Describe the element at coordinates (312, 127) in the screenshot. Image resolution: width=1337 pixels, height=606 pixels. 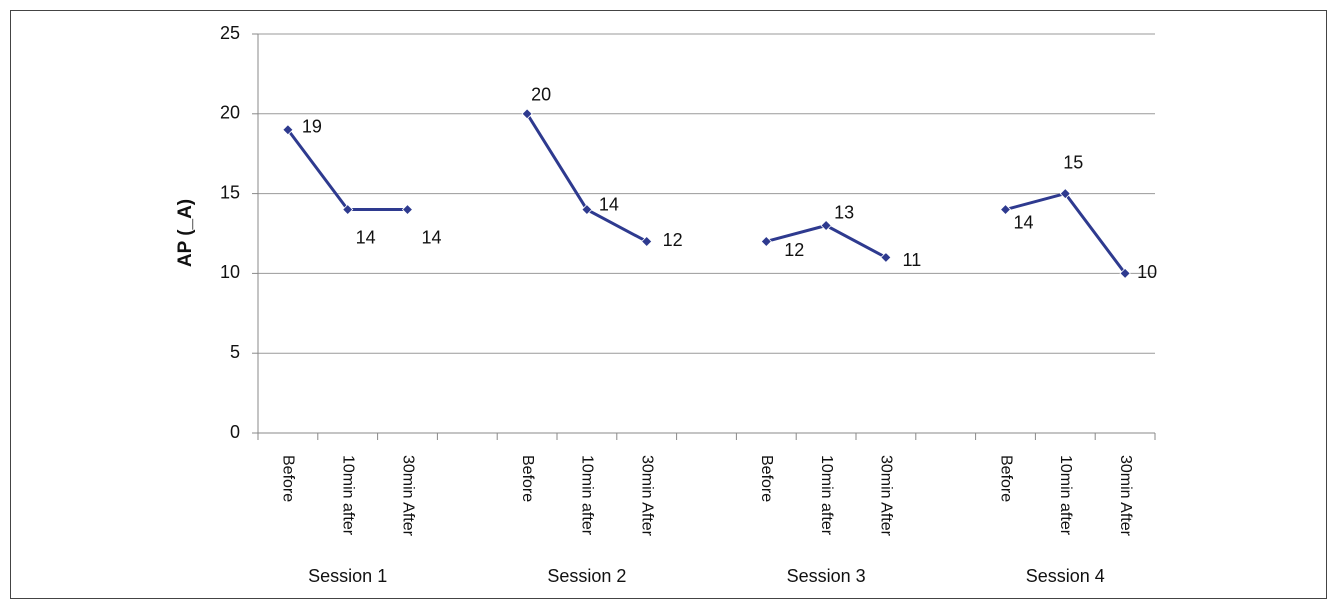
I see `data-label: 19` at that location.